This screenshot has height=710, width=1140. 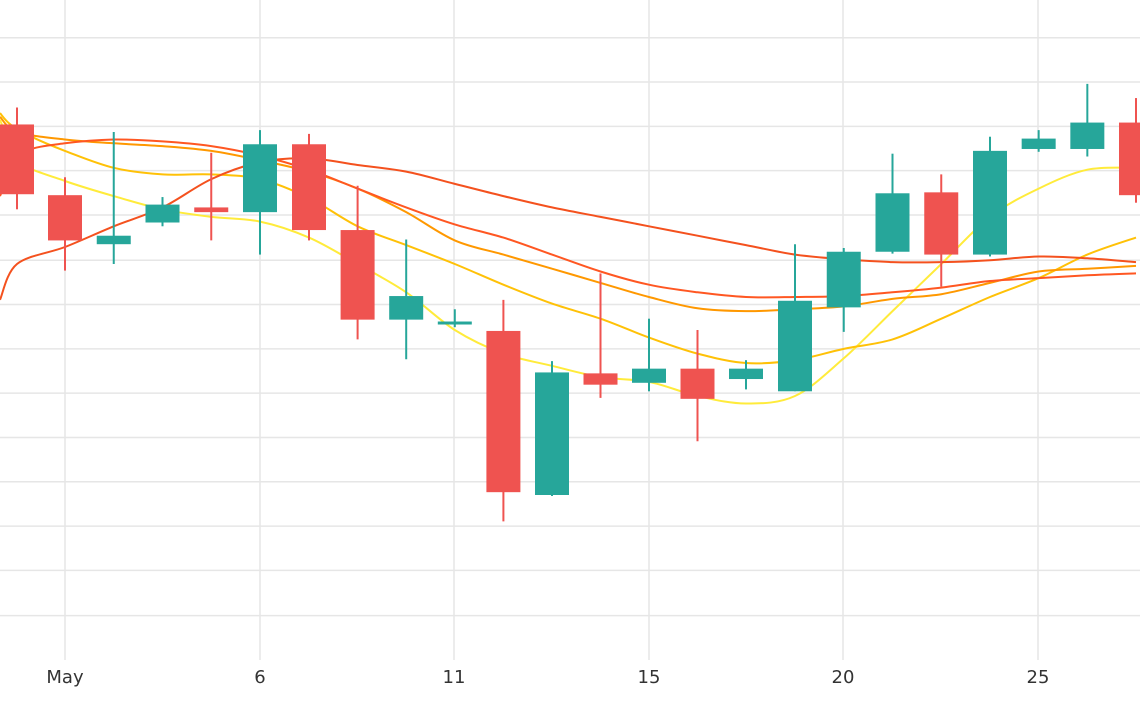 What do you see at coordinates (1038, 677) in the screenshot?
I see `x-tick-label-5: 25` at bounding box center [1038, 677].